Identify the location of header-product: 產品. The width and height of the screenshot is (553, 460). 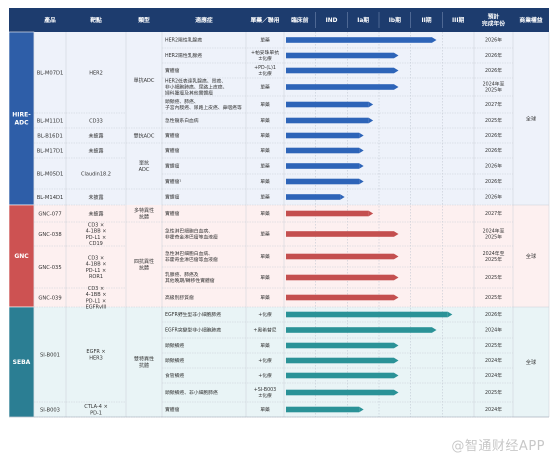
(49, 20).